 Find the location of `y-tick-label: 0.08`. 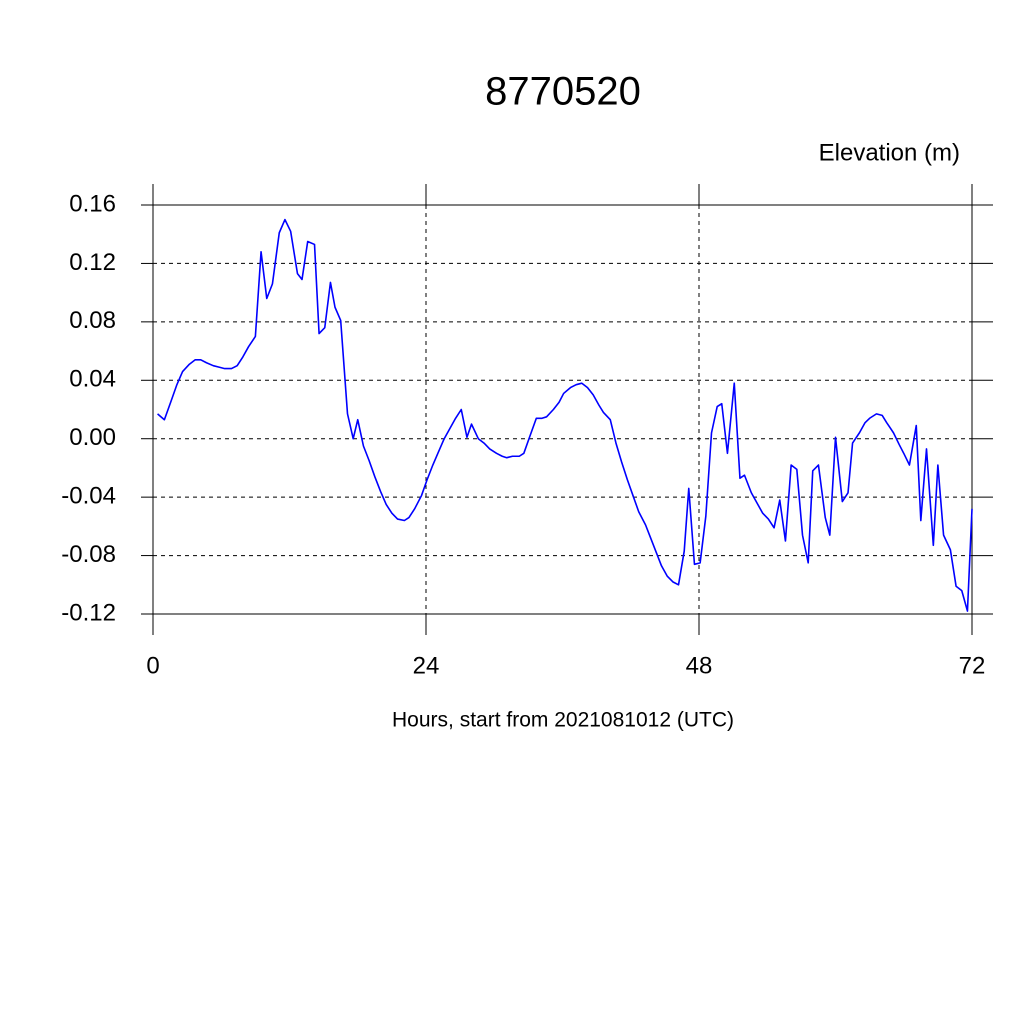

y-tick-label: 0.08 is located at coordinates (92, 320).